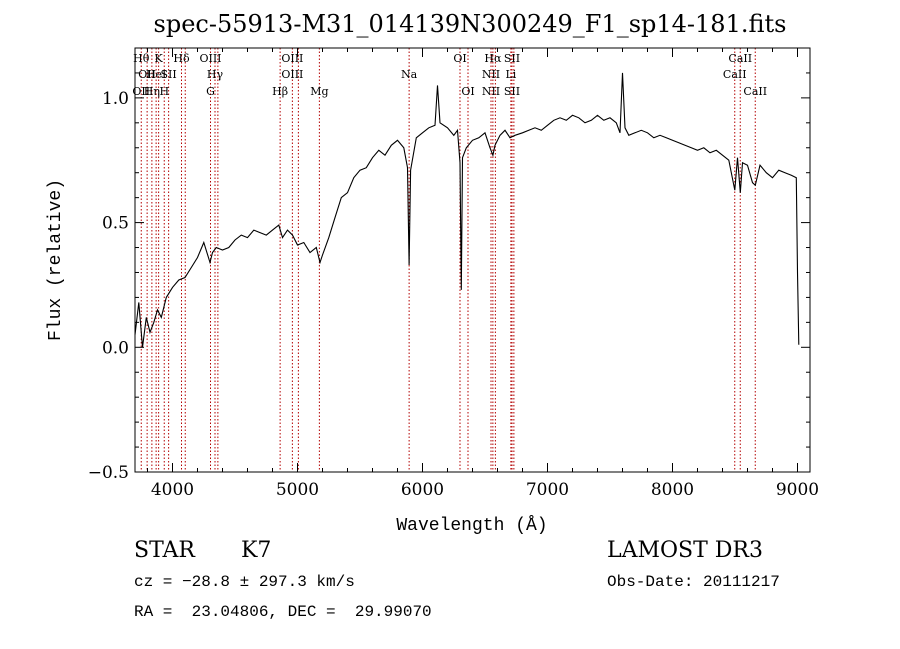  I want to click on redshift-velocity: cz = −28.8 ± 297.3 km/s, so click(244, 582).